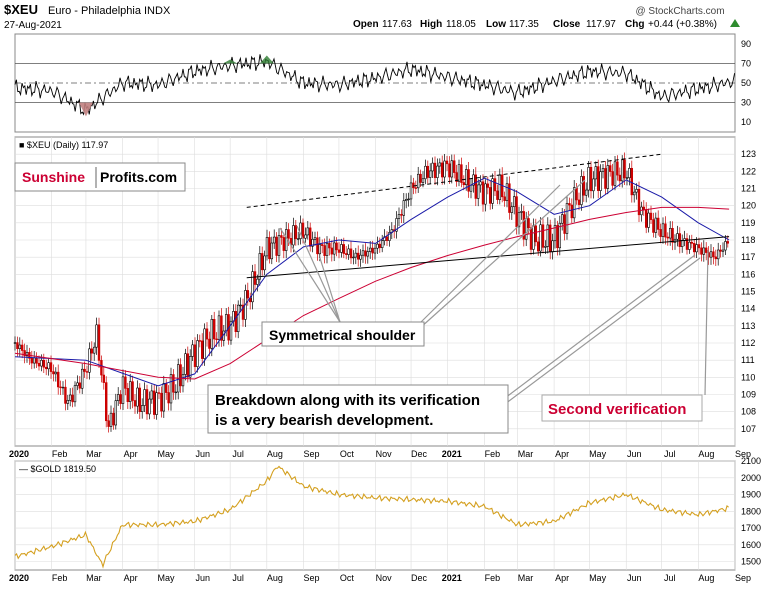 This screenshot has height=591, width=780. I want to click on price-x-label: Mar, so click(94, 454).